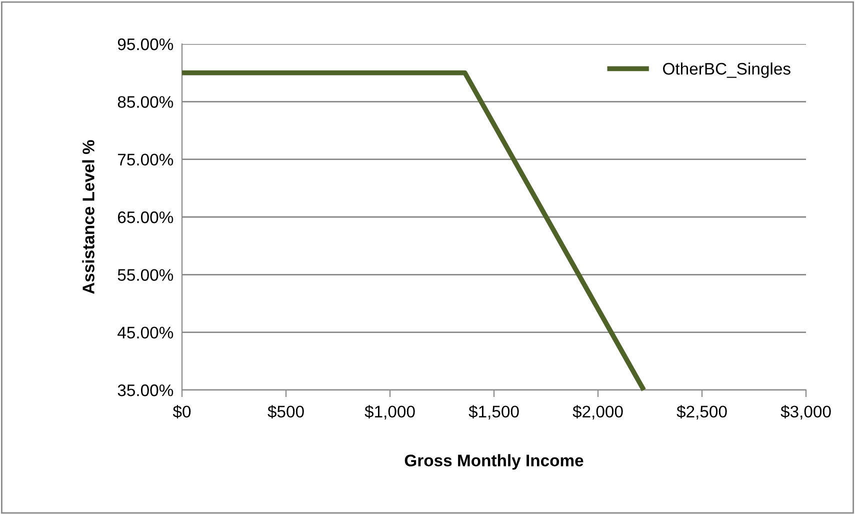  Describe the element at coordinates (146, 44) in the screenshot. I see `y-tick-label: 95.00%` at that location.